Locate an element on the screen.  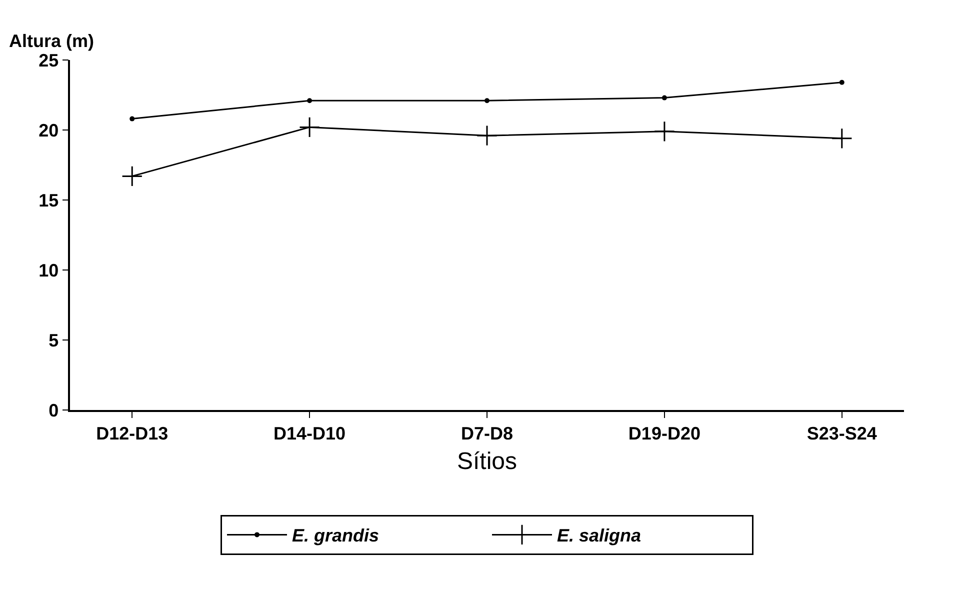
legend-label: E. grandis is located at coordinates (336, 536).